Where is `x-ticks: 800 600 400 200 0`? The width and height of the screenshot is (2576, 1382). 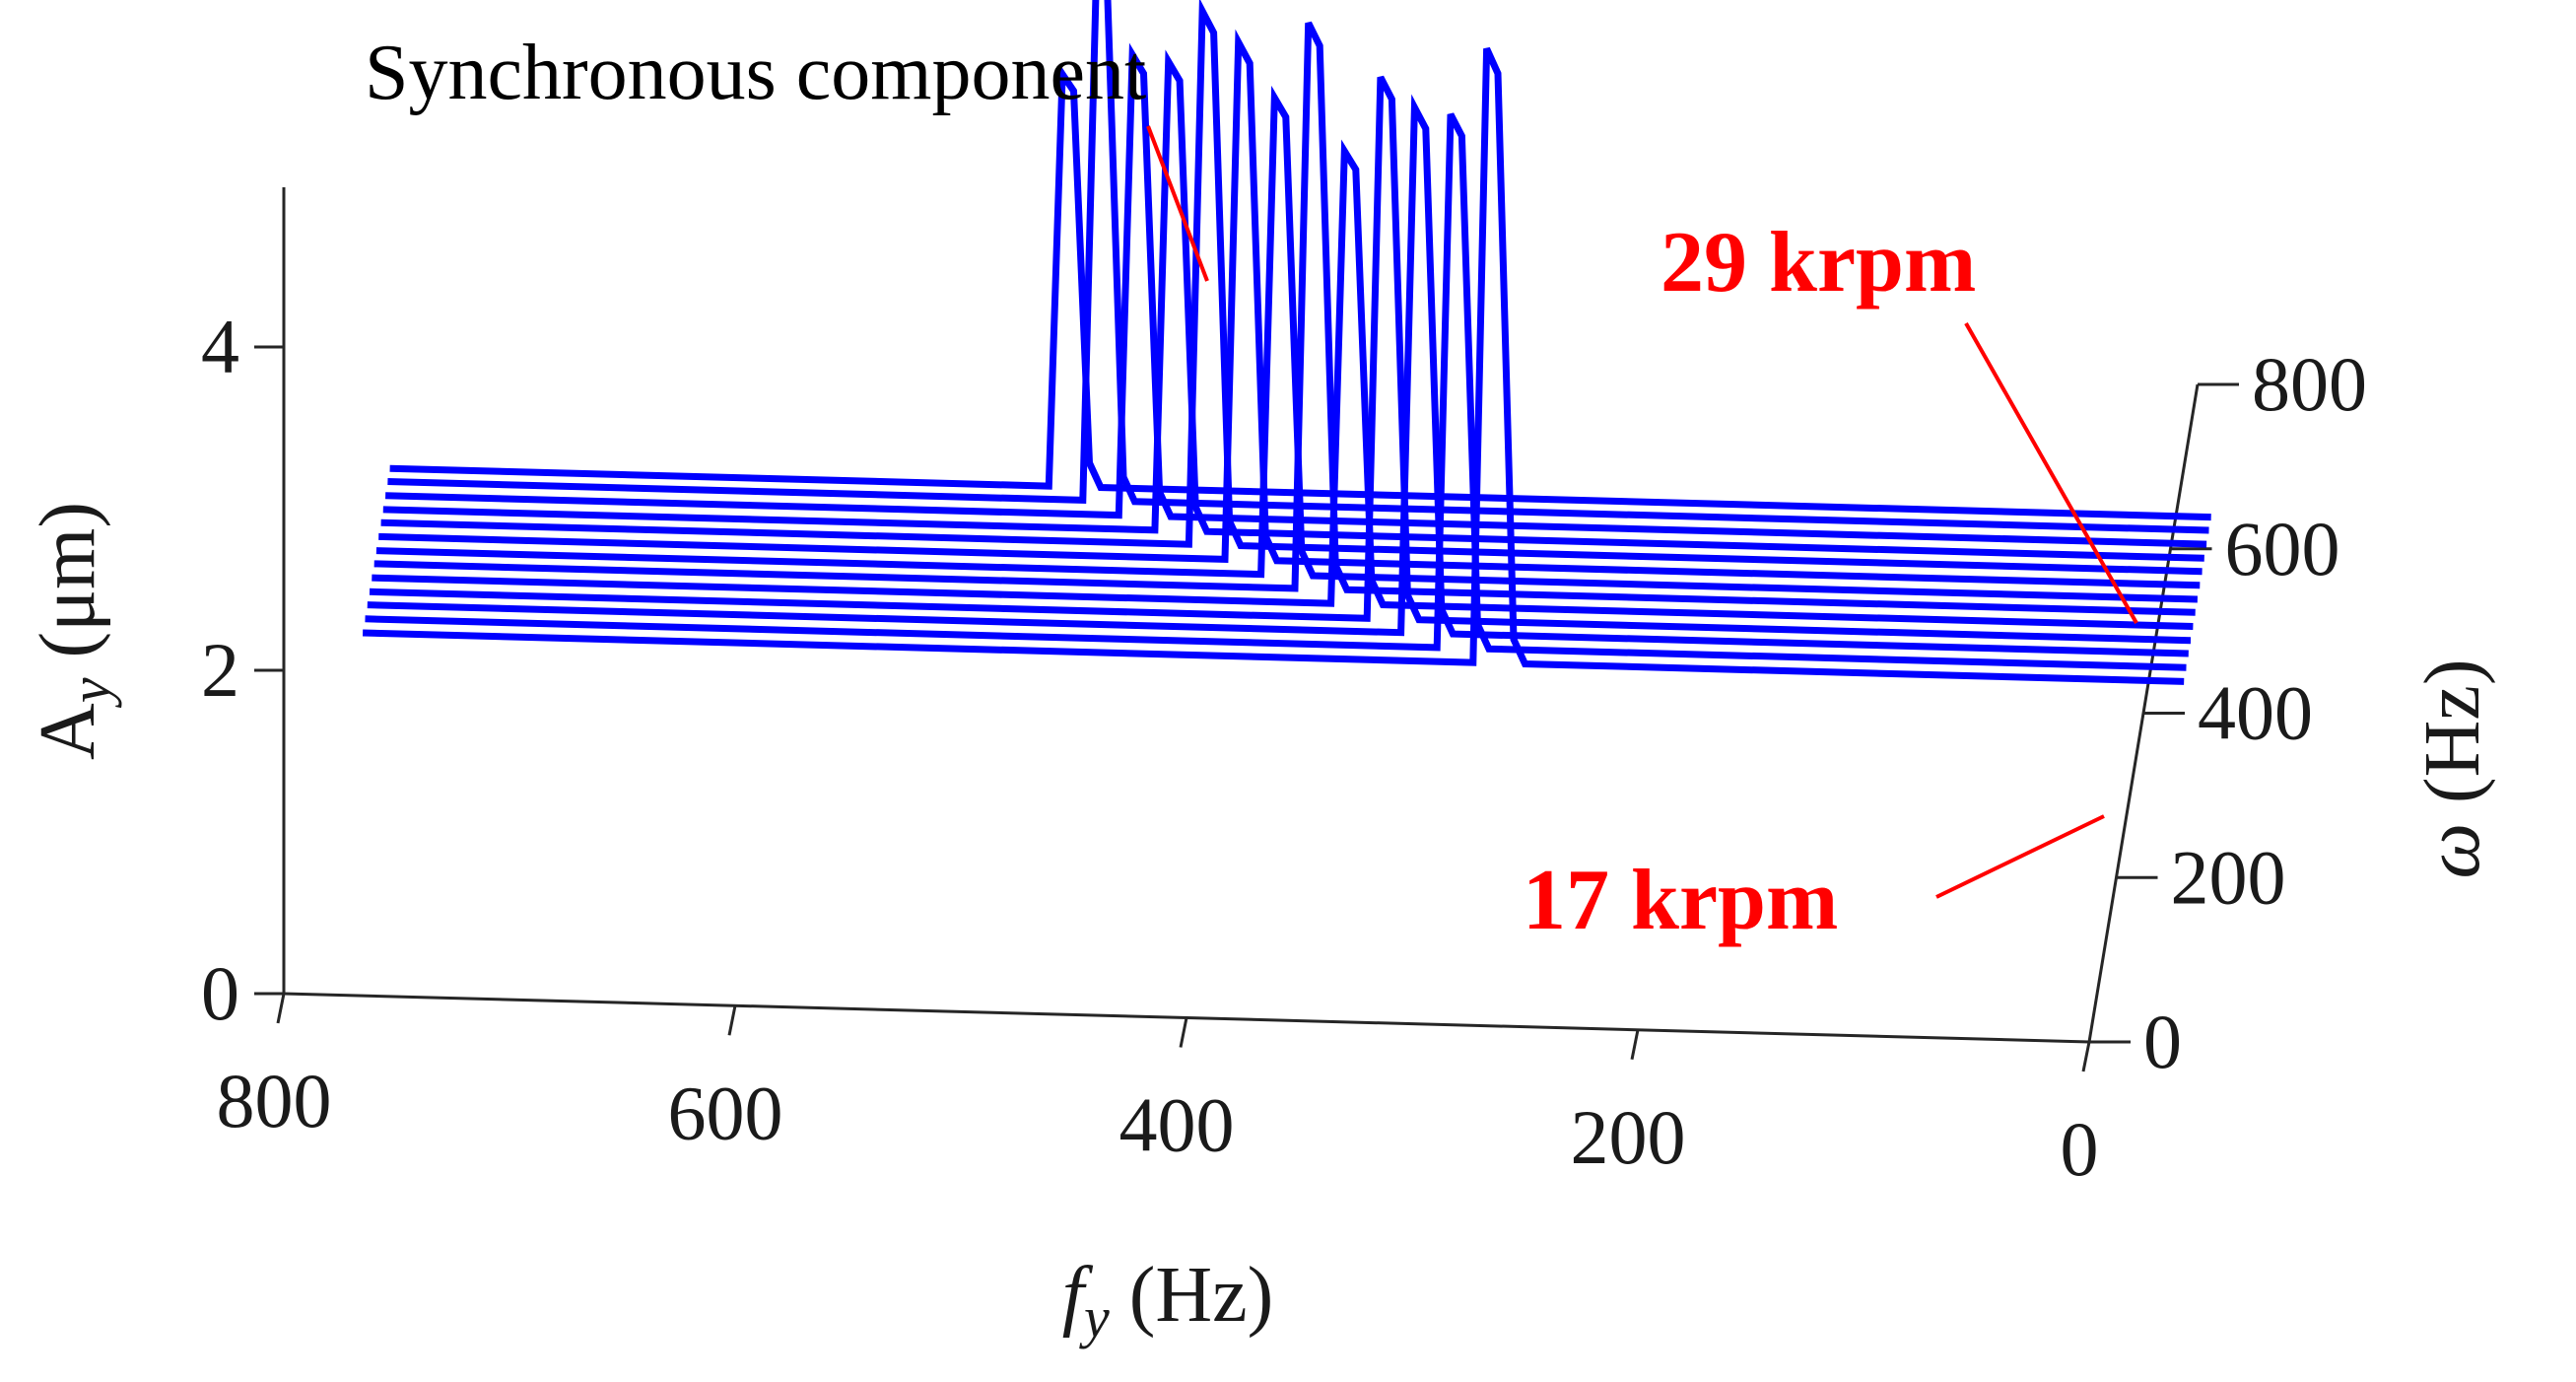
x-ticks: 800 600 400 200 0 is located at coordinates (1158, 1093).